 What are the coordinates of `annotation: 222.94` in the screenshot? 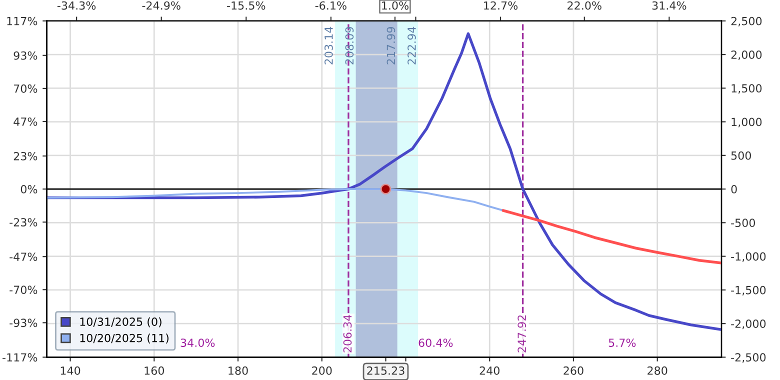 It's located at (412, 45).